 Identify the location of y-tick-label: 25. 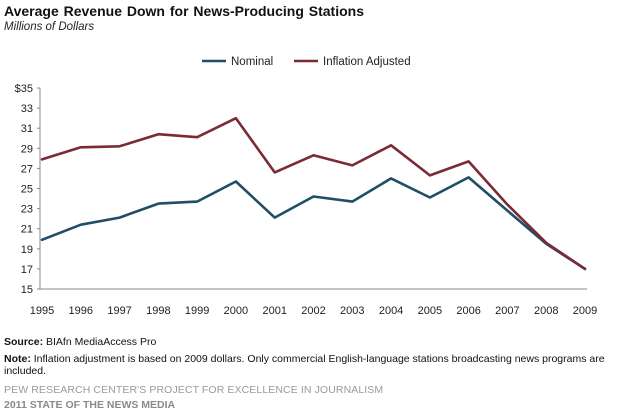
(27, 190).